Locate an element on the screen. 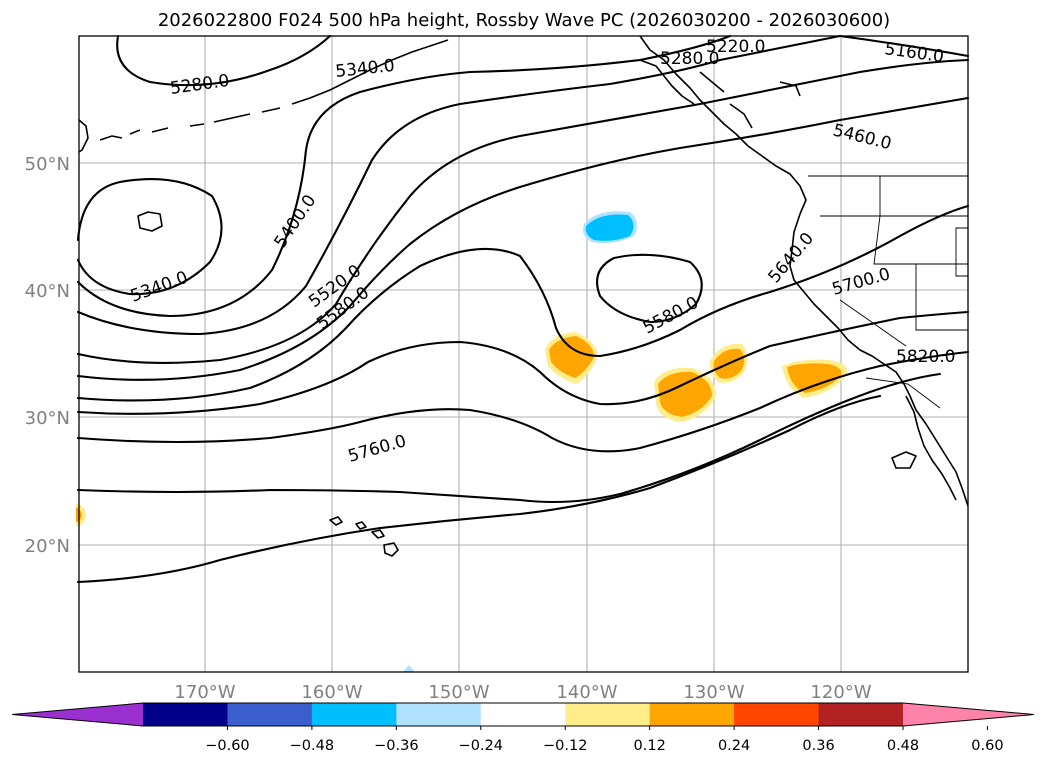 The height and width of the screenshot is (765, 1047). west-edge-coast is located at coordinates (83, 136).